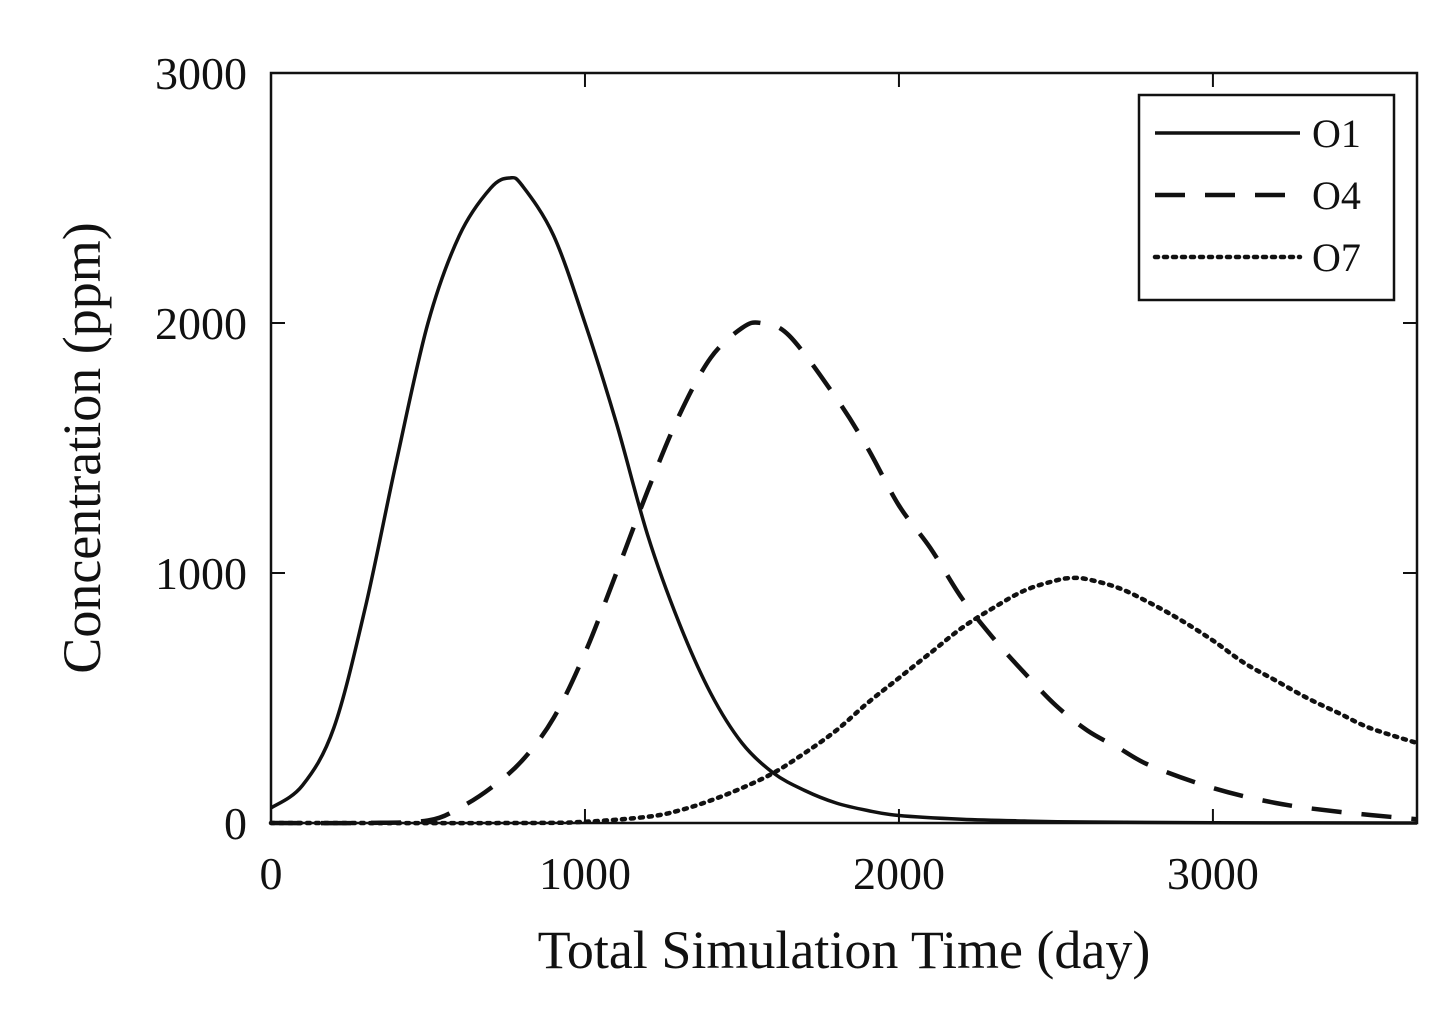  I want to click on y-tick-label: 3000, so click(201, 73).